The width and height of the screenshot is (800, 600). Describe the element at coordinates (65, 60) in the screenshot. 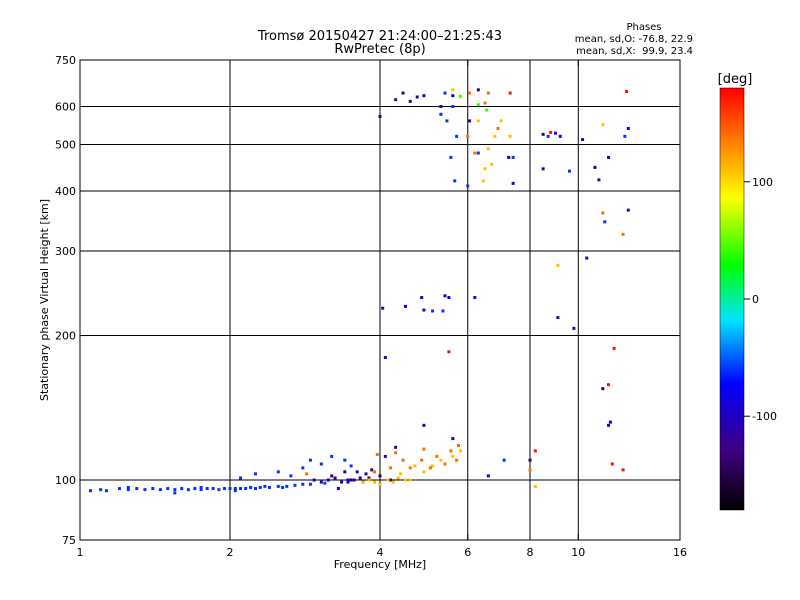

I see `y-tick-label: 750` at that location.